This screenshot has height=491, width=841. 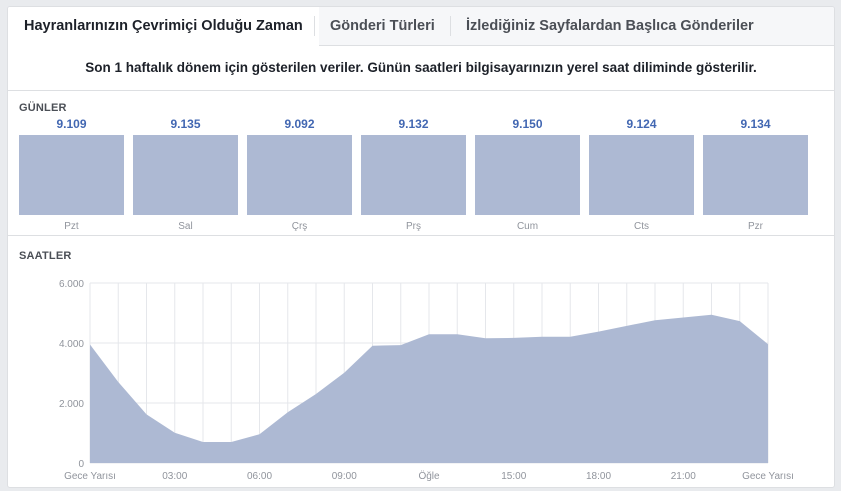 What do you see at coordinates (641, 124) in the screenshot?
I see `day-value: 9.124` at bounding box center [641, 124].